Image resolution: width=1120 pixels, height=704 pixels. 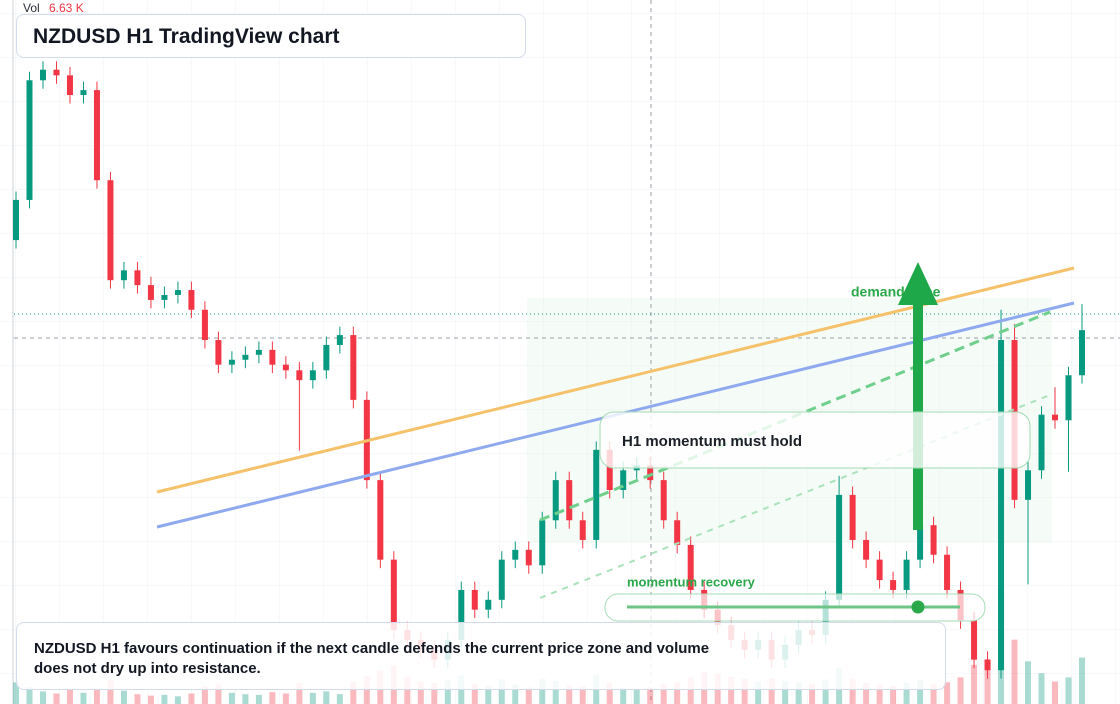 I want to click on slider-knob, so click(x=918, y=607).